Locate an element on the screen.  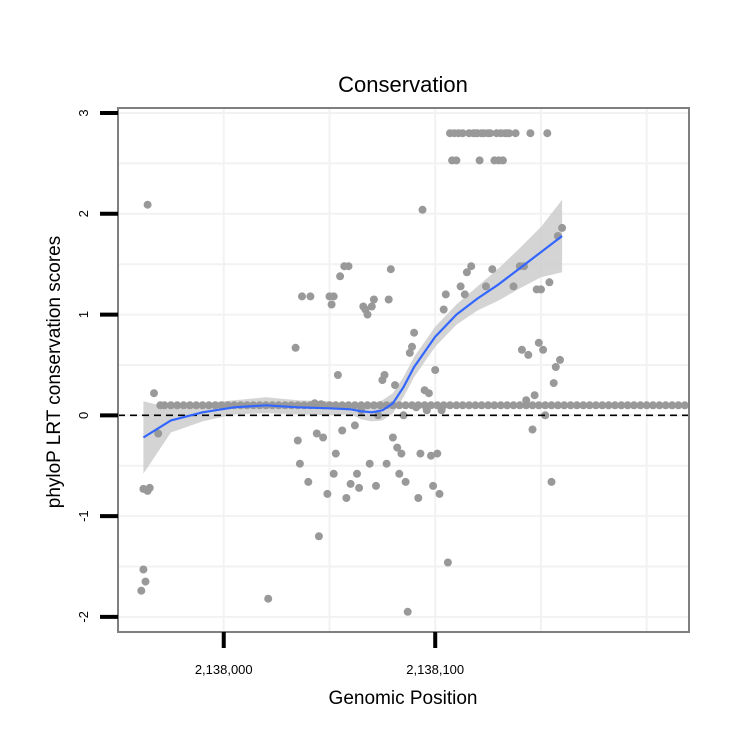
chart-title: Conservation is located at coordinates (403, 84).